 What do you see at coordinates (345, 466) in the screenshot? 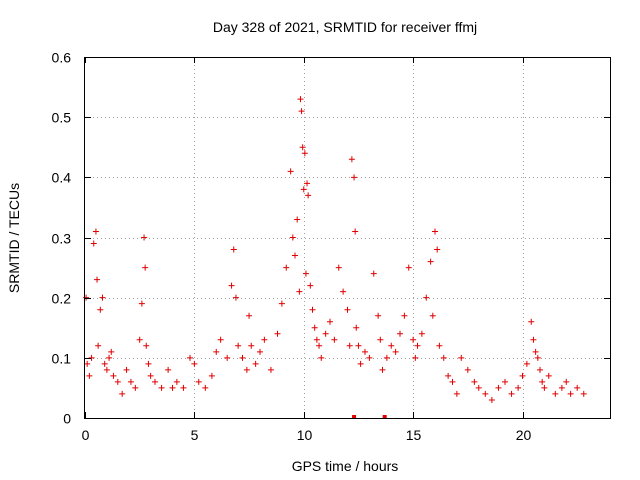
I see `x-axis-title: GPS time / hours` at bounding box center [345, 466].